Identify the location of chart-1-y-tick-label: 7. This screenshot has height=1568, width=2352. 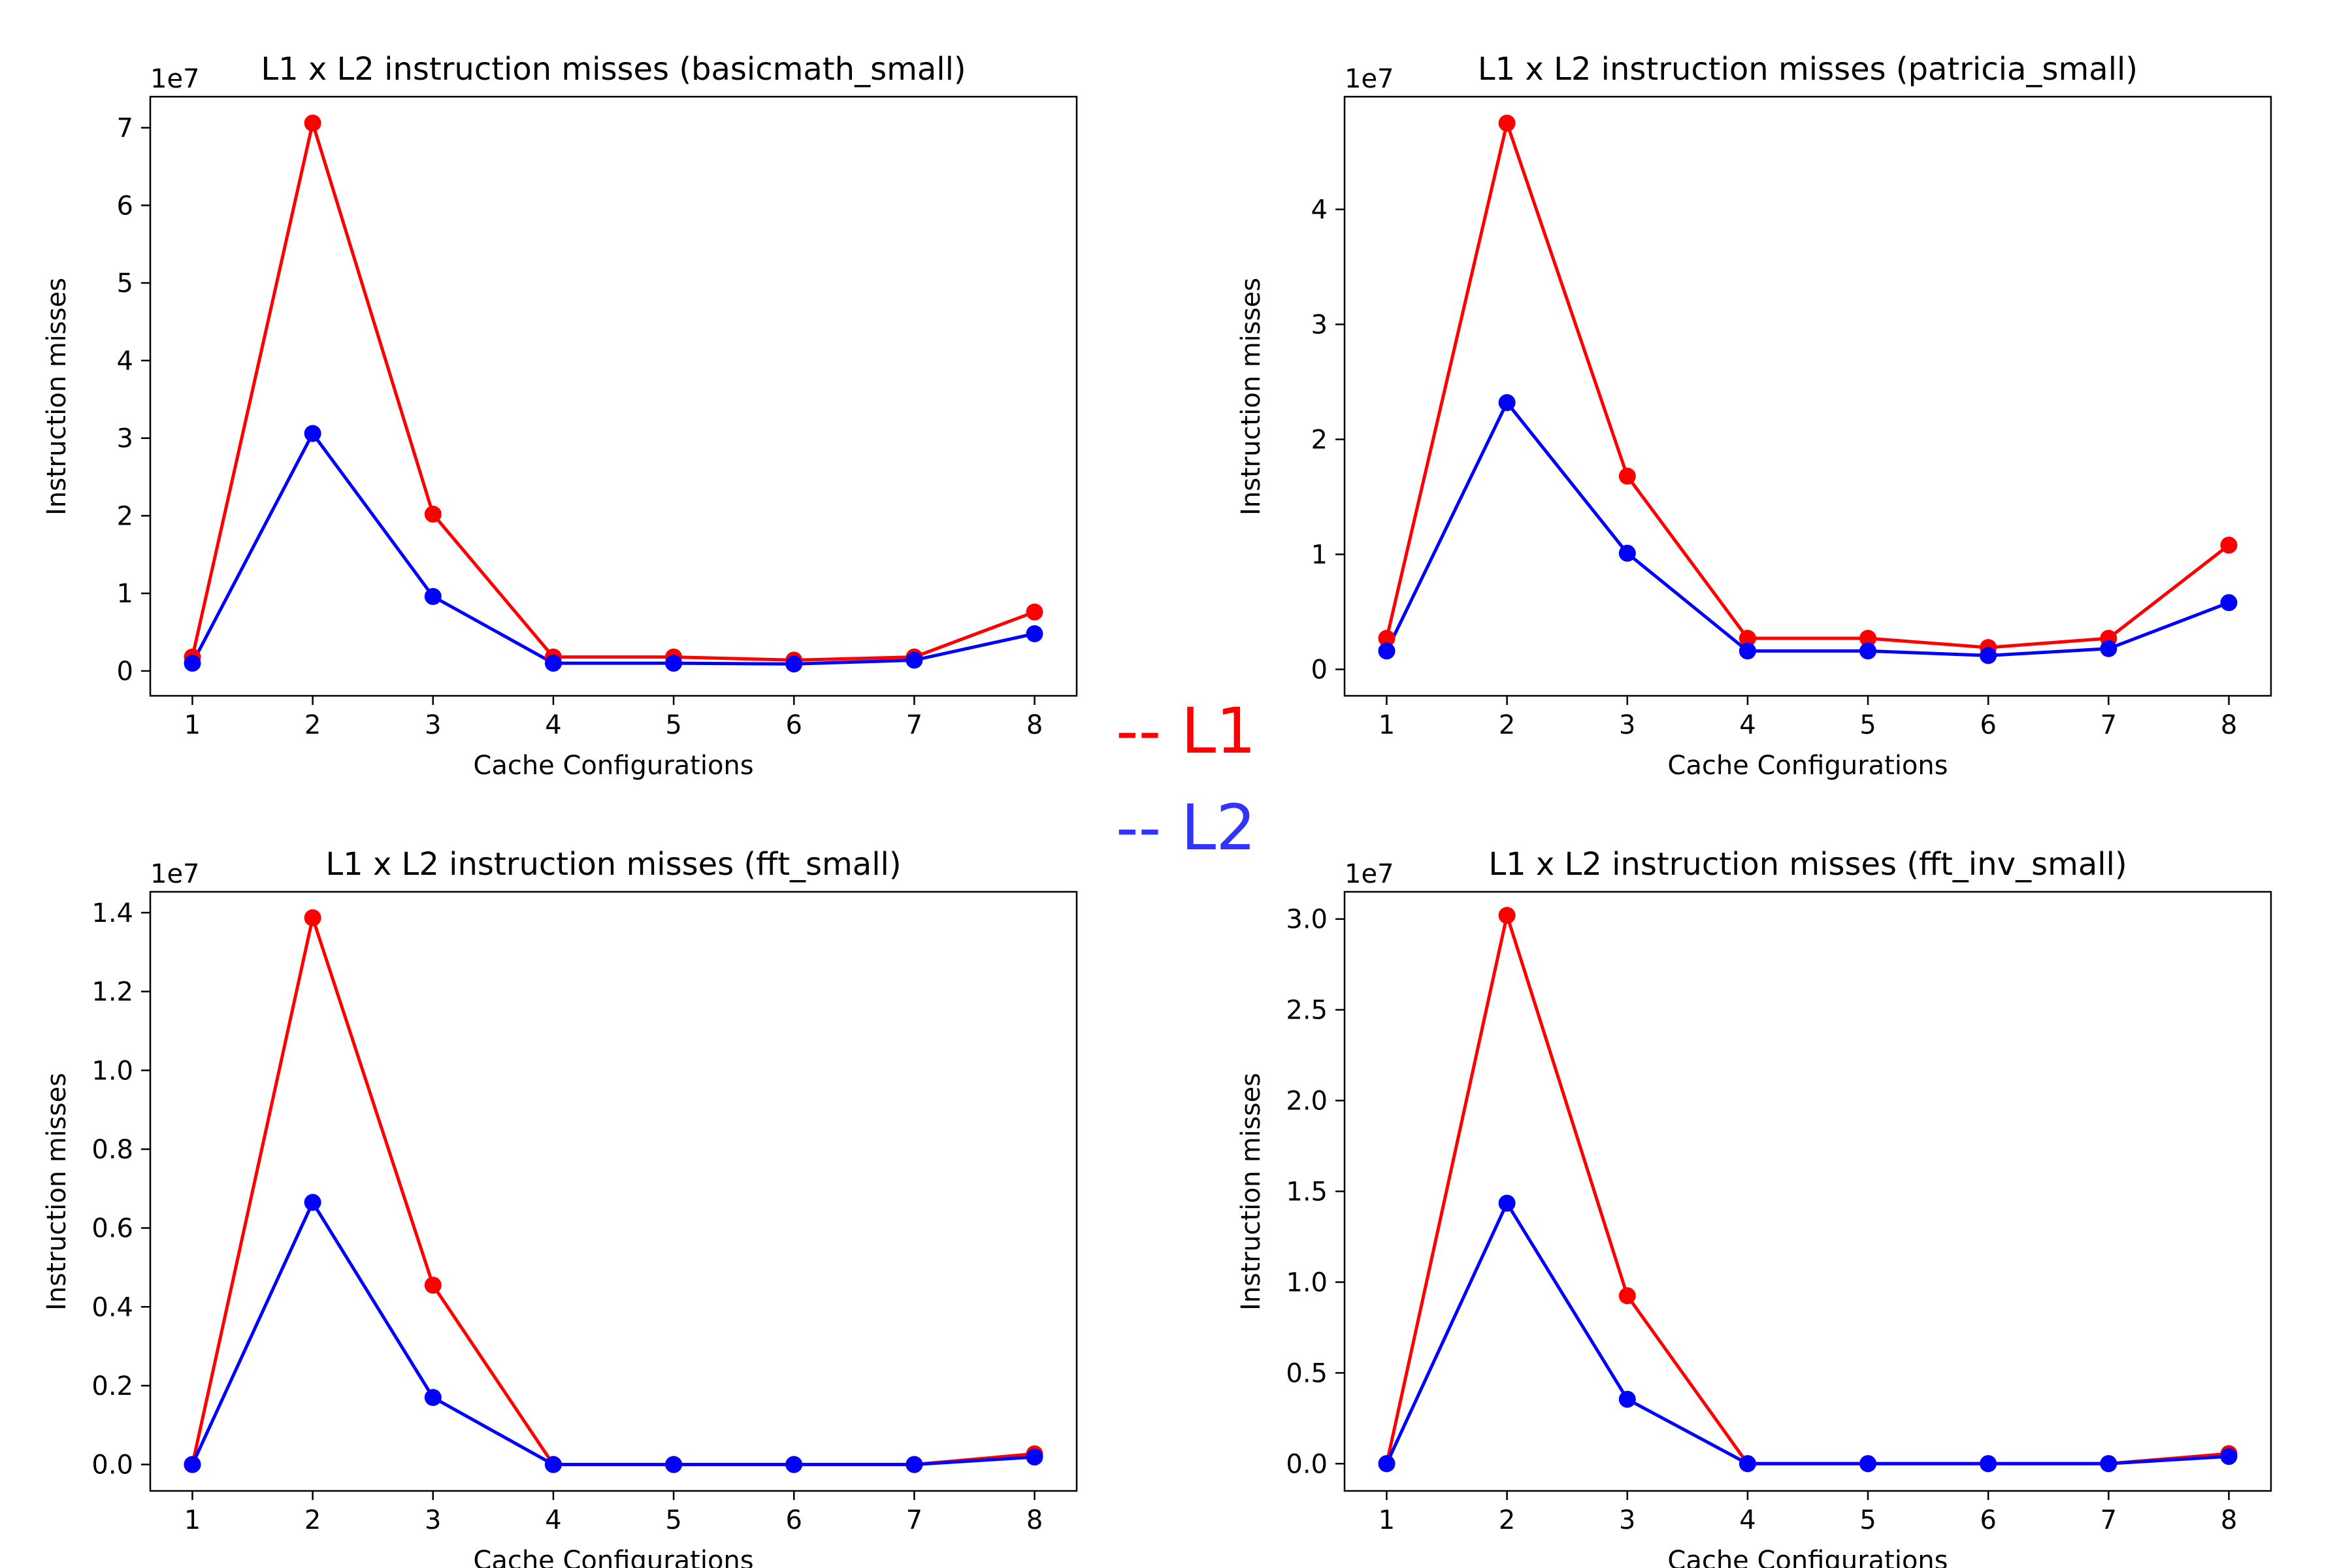
(125, 129).